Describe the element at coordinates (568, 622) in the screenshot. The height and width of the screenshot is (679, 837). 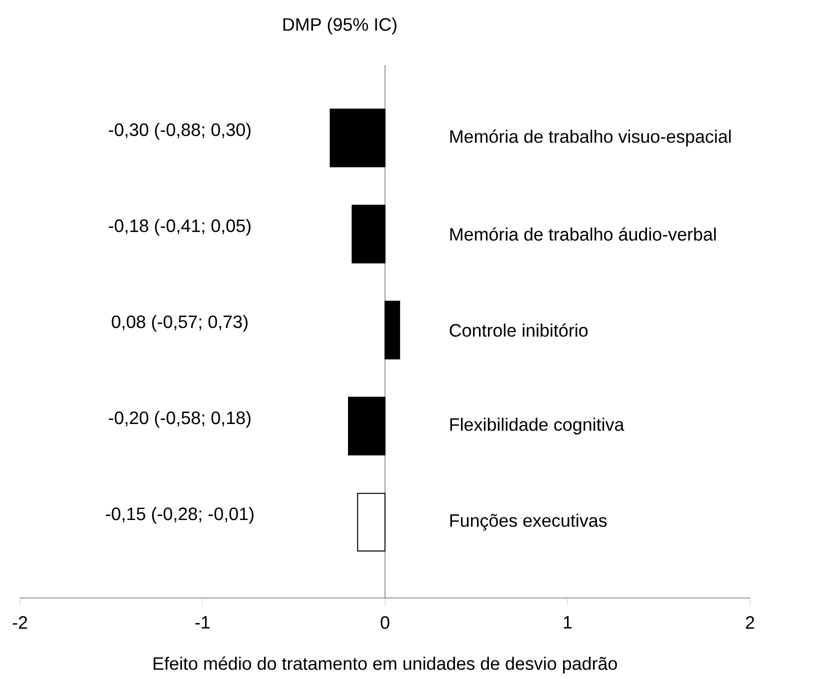
I see `x-tick-label: 1` at that location.